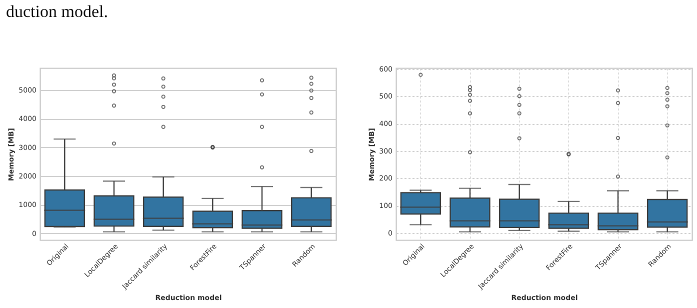 This screenshot has height=308, width=697. I want to click on text: duction model., so click(57, 12).